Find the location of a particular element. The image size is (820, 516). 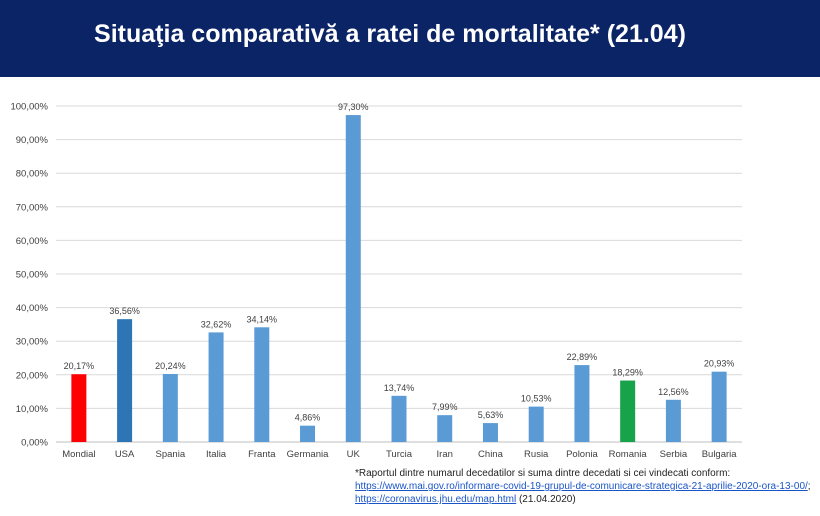

x-tick-label: China is located at coordinates (491, 454).